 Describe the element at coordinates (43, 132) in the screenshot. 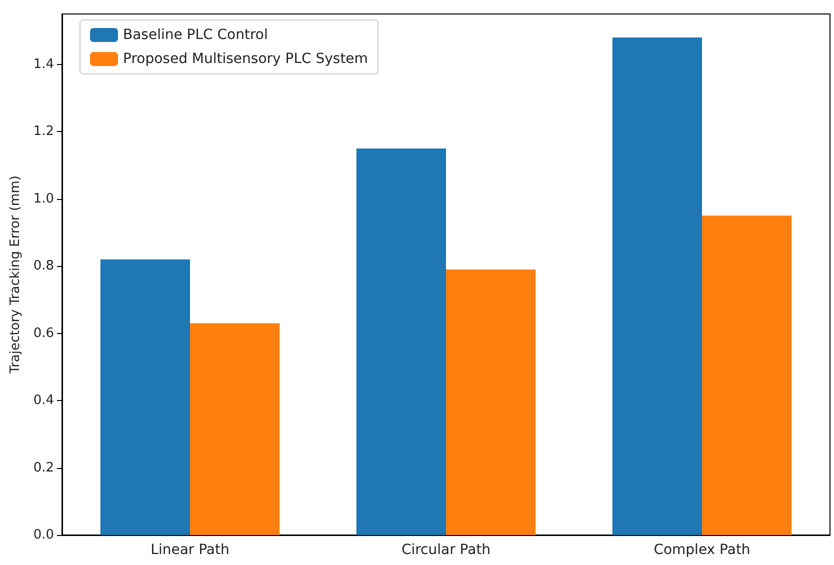

I see `y-tick-label: 1.2` at that location.